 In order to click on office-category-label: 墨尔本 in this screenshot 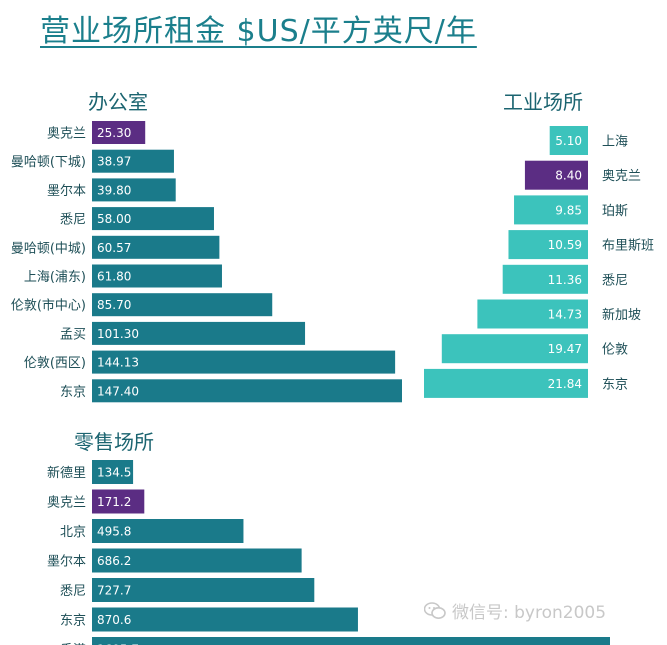, I will do `click(66, 191)`.